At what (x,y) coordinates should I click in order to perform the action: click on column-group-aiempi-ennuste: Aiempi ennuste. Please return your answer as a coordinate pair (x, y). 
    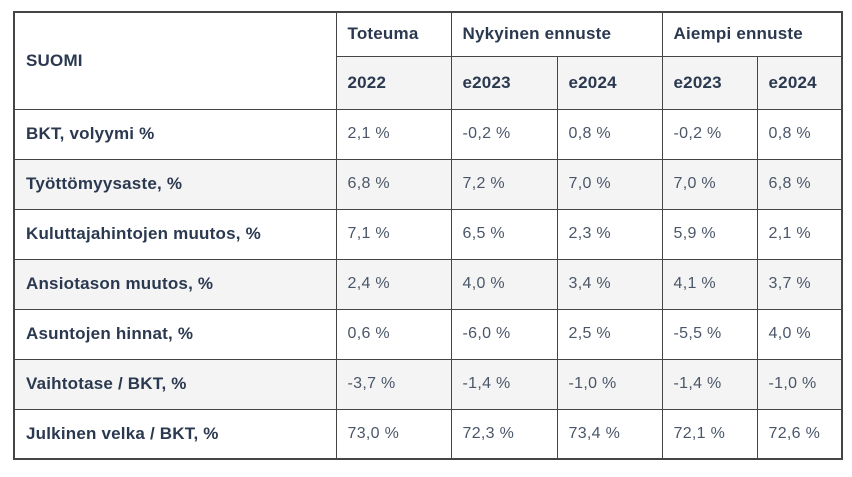
    Looking at the image, I should click on (752, 34).